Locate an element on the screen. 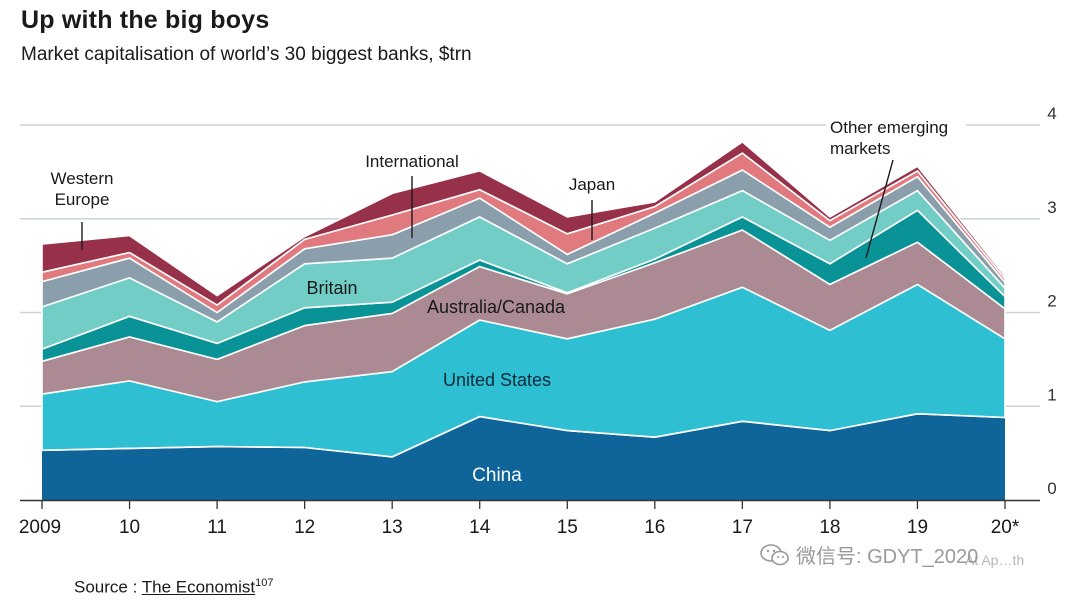 Image resolution: width=1080 pixels, height=604 pixels. x-tick-label: 13 is located at coordinates (392, 527).